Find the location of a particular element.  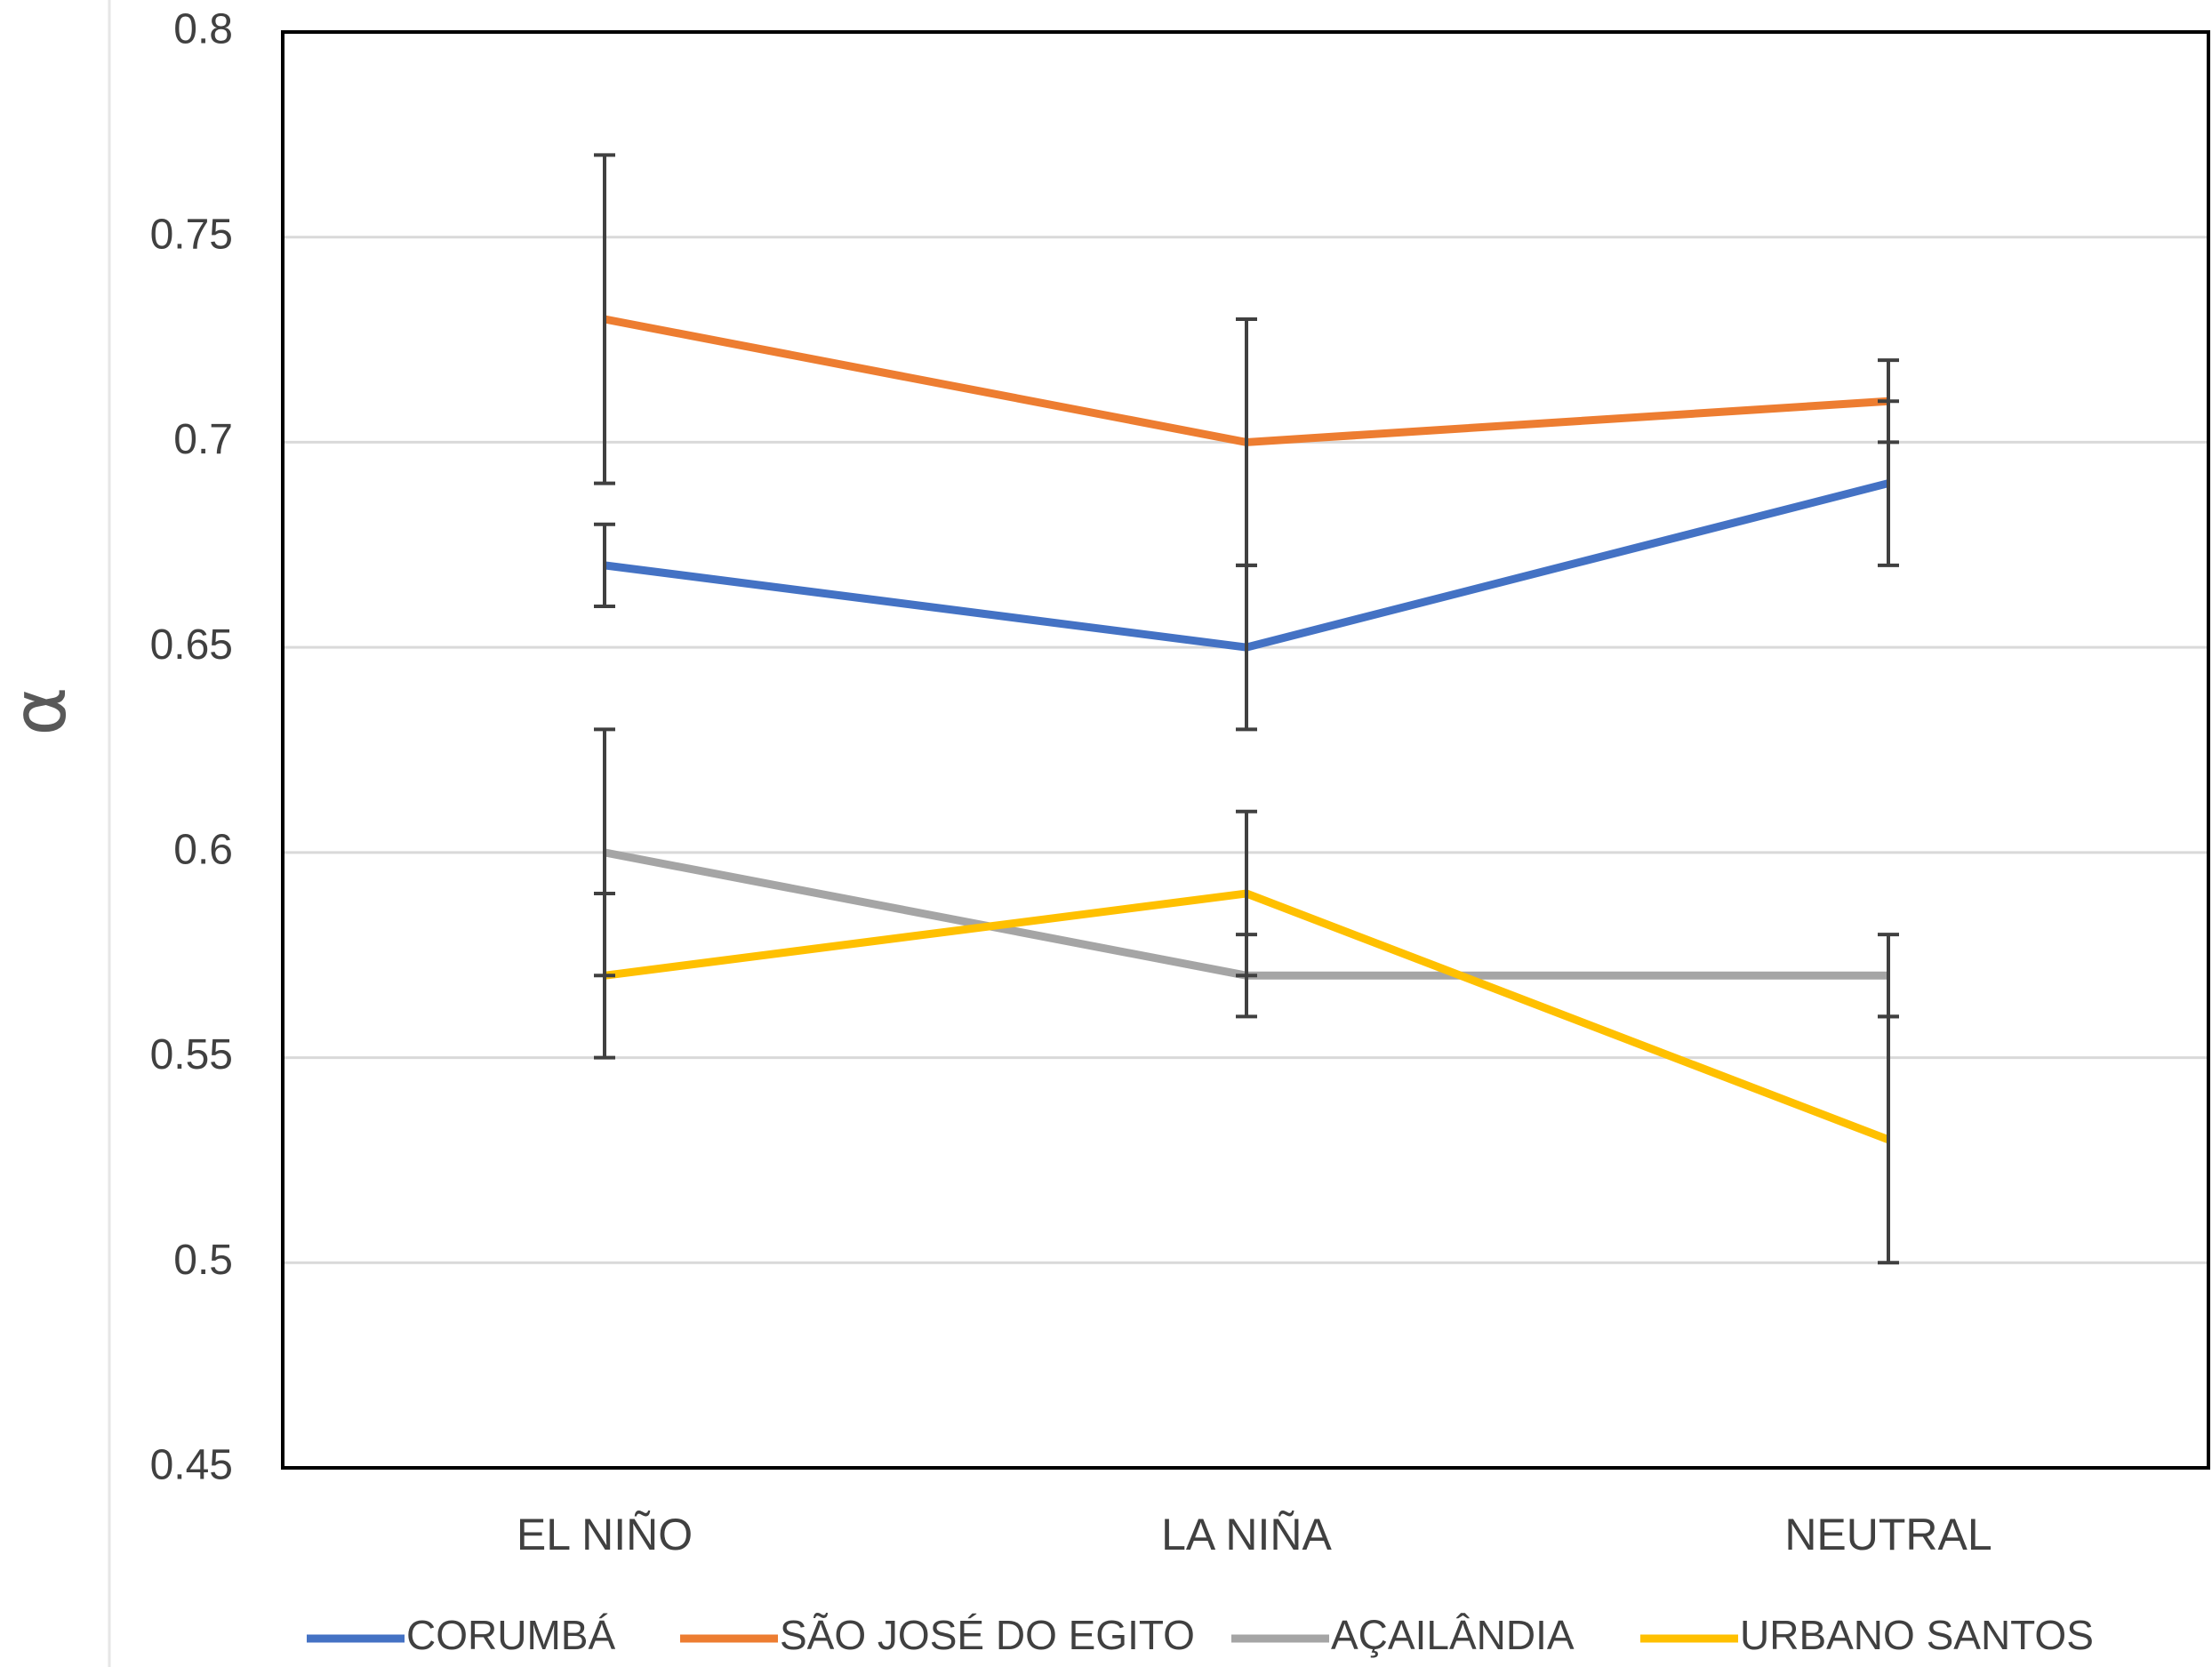

x-tick-label: NEUTRAL is located at coordinates (1888, 1534).